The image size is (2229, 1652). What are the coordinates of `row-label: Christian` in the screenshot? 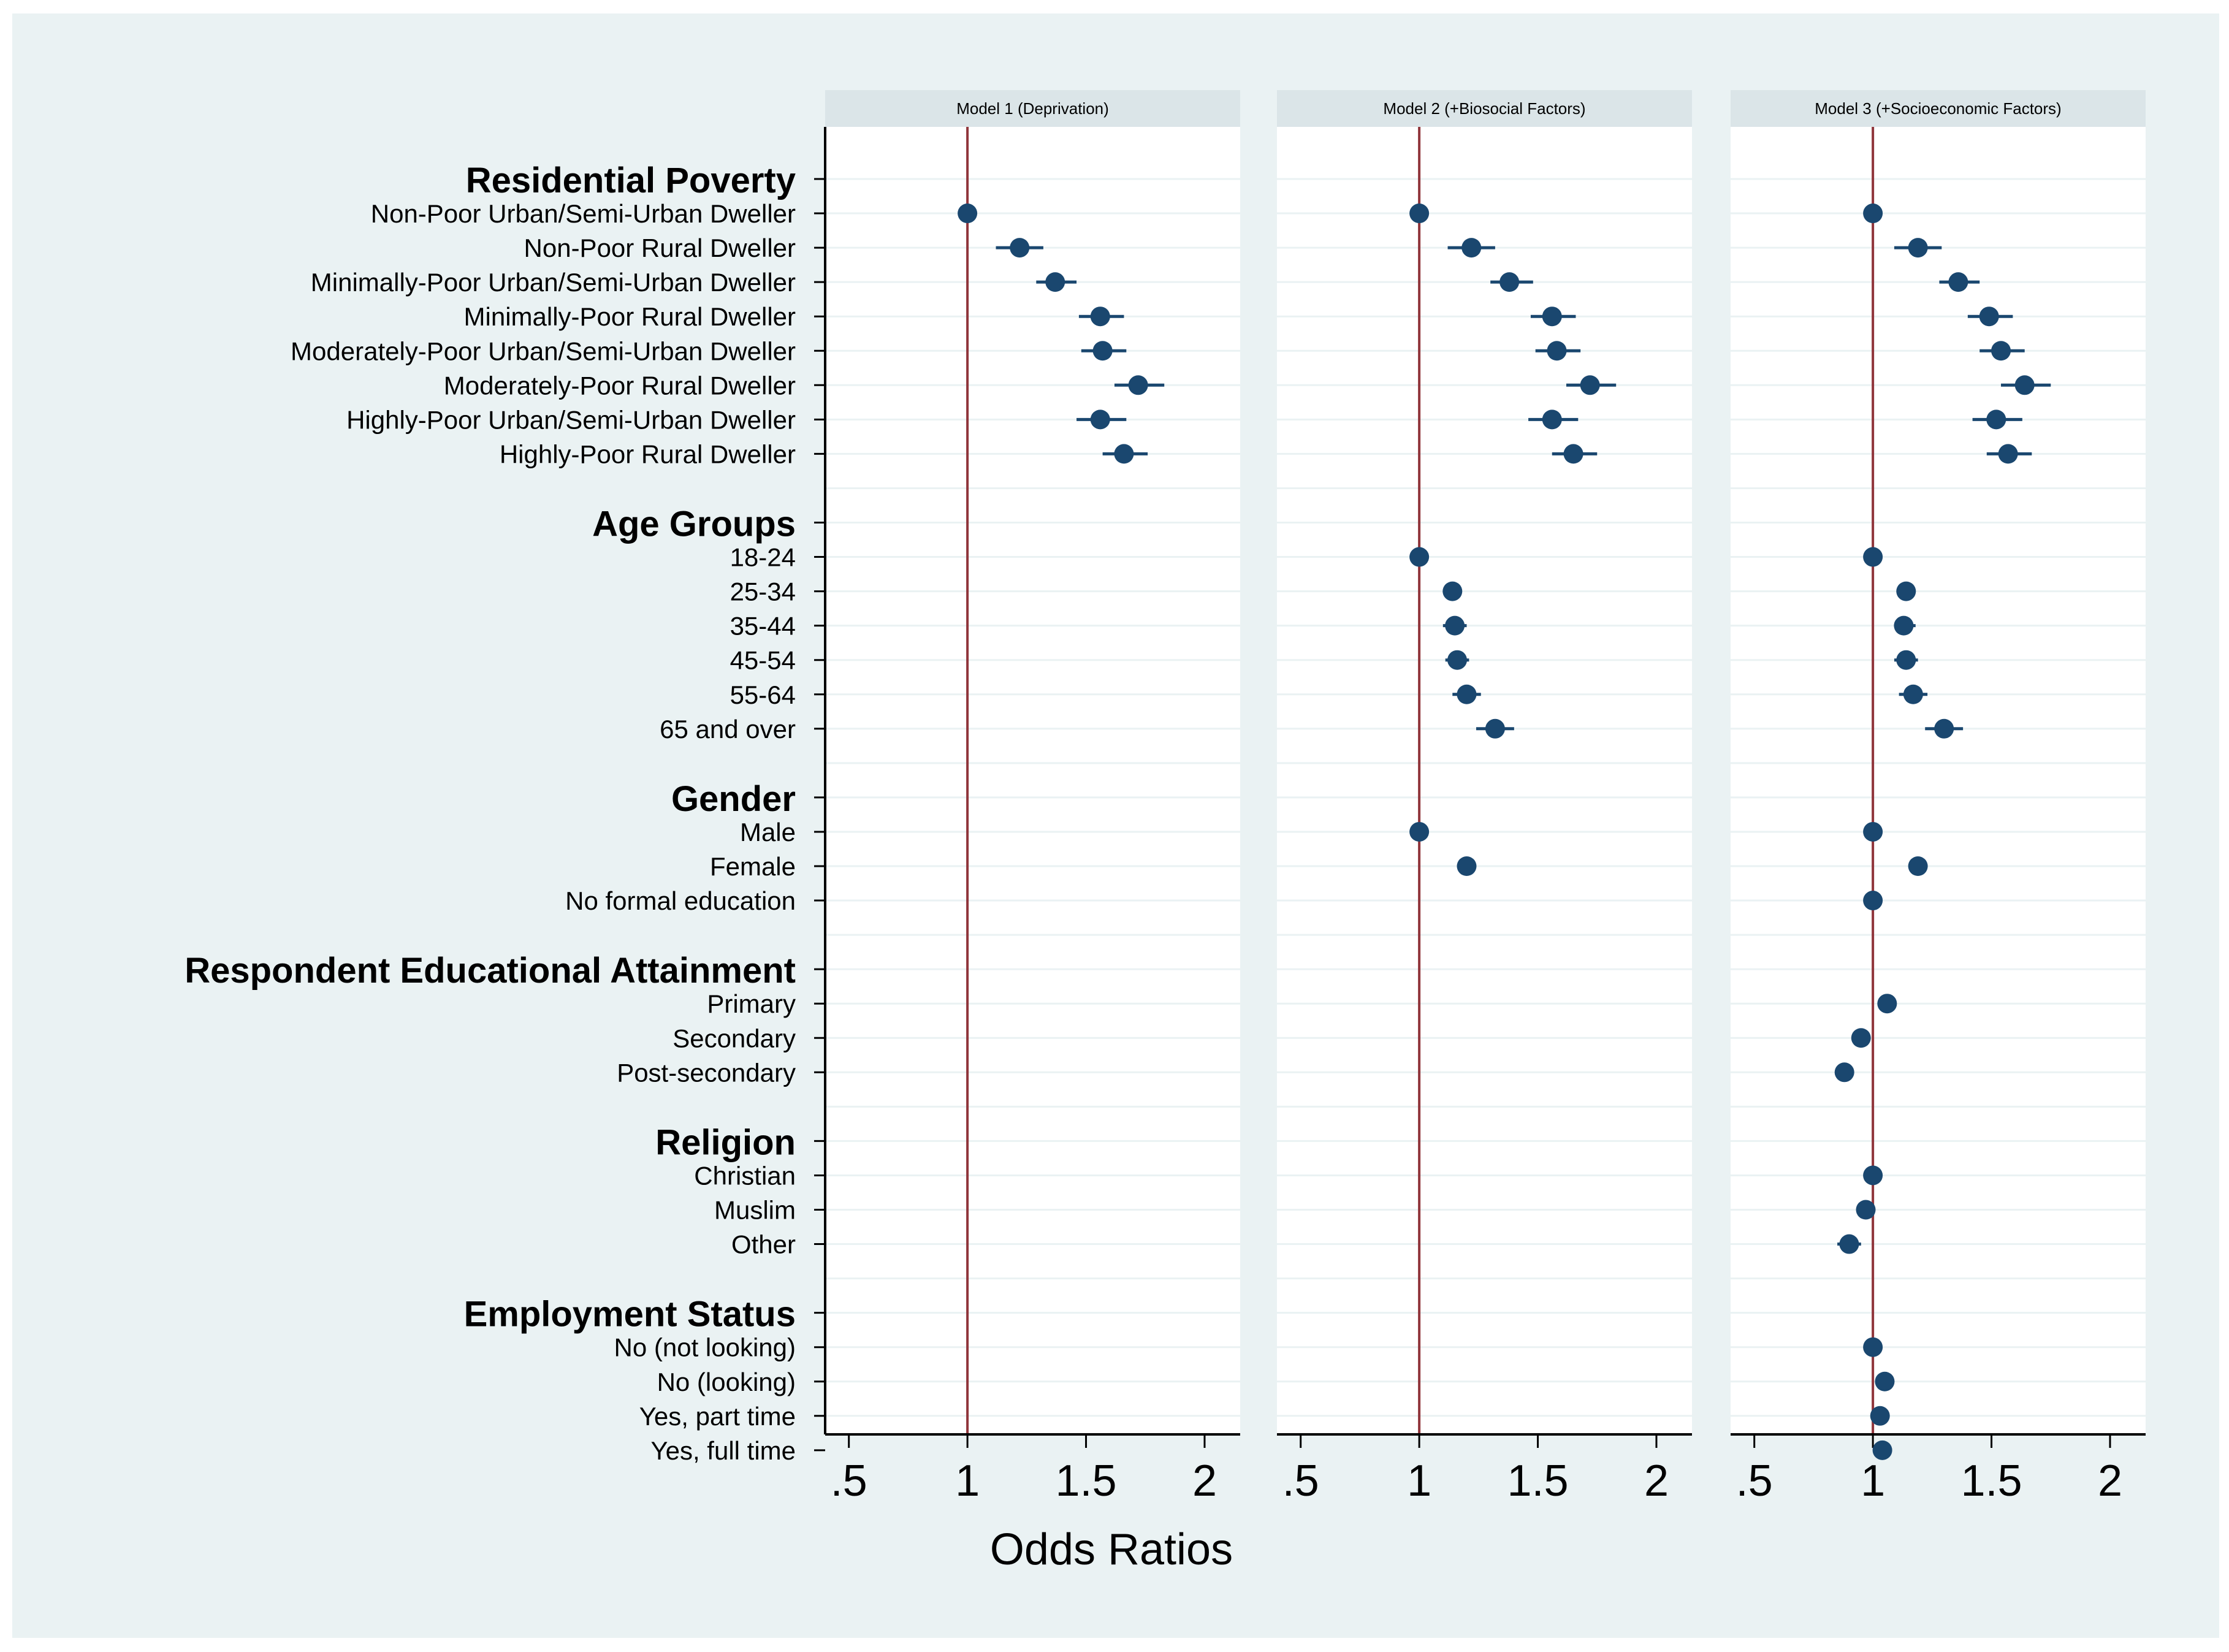 It's located at (745, 1175).